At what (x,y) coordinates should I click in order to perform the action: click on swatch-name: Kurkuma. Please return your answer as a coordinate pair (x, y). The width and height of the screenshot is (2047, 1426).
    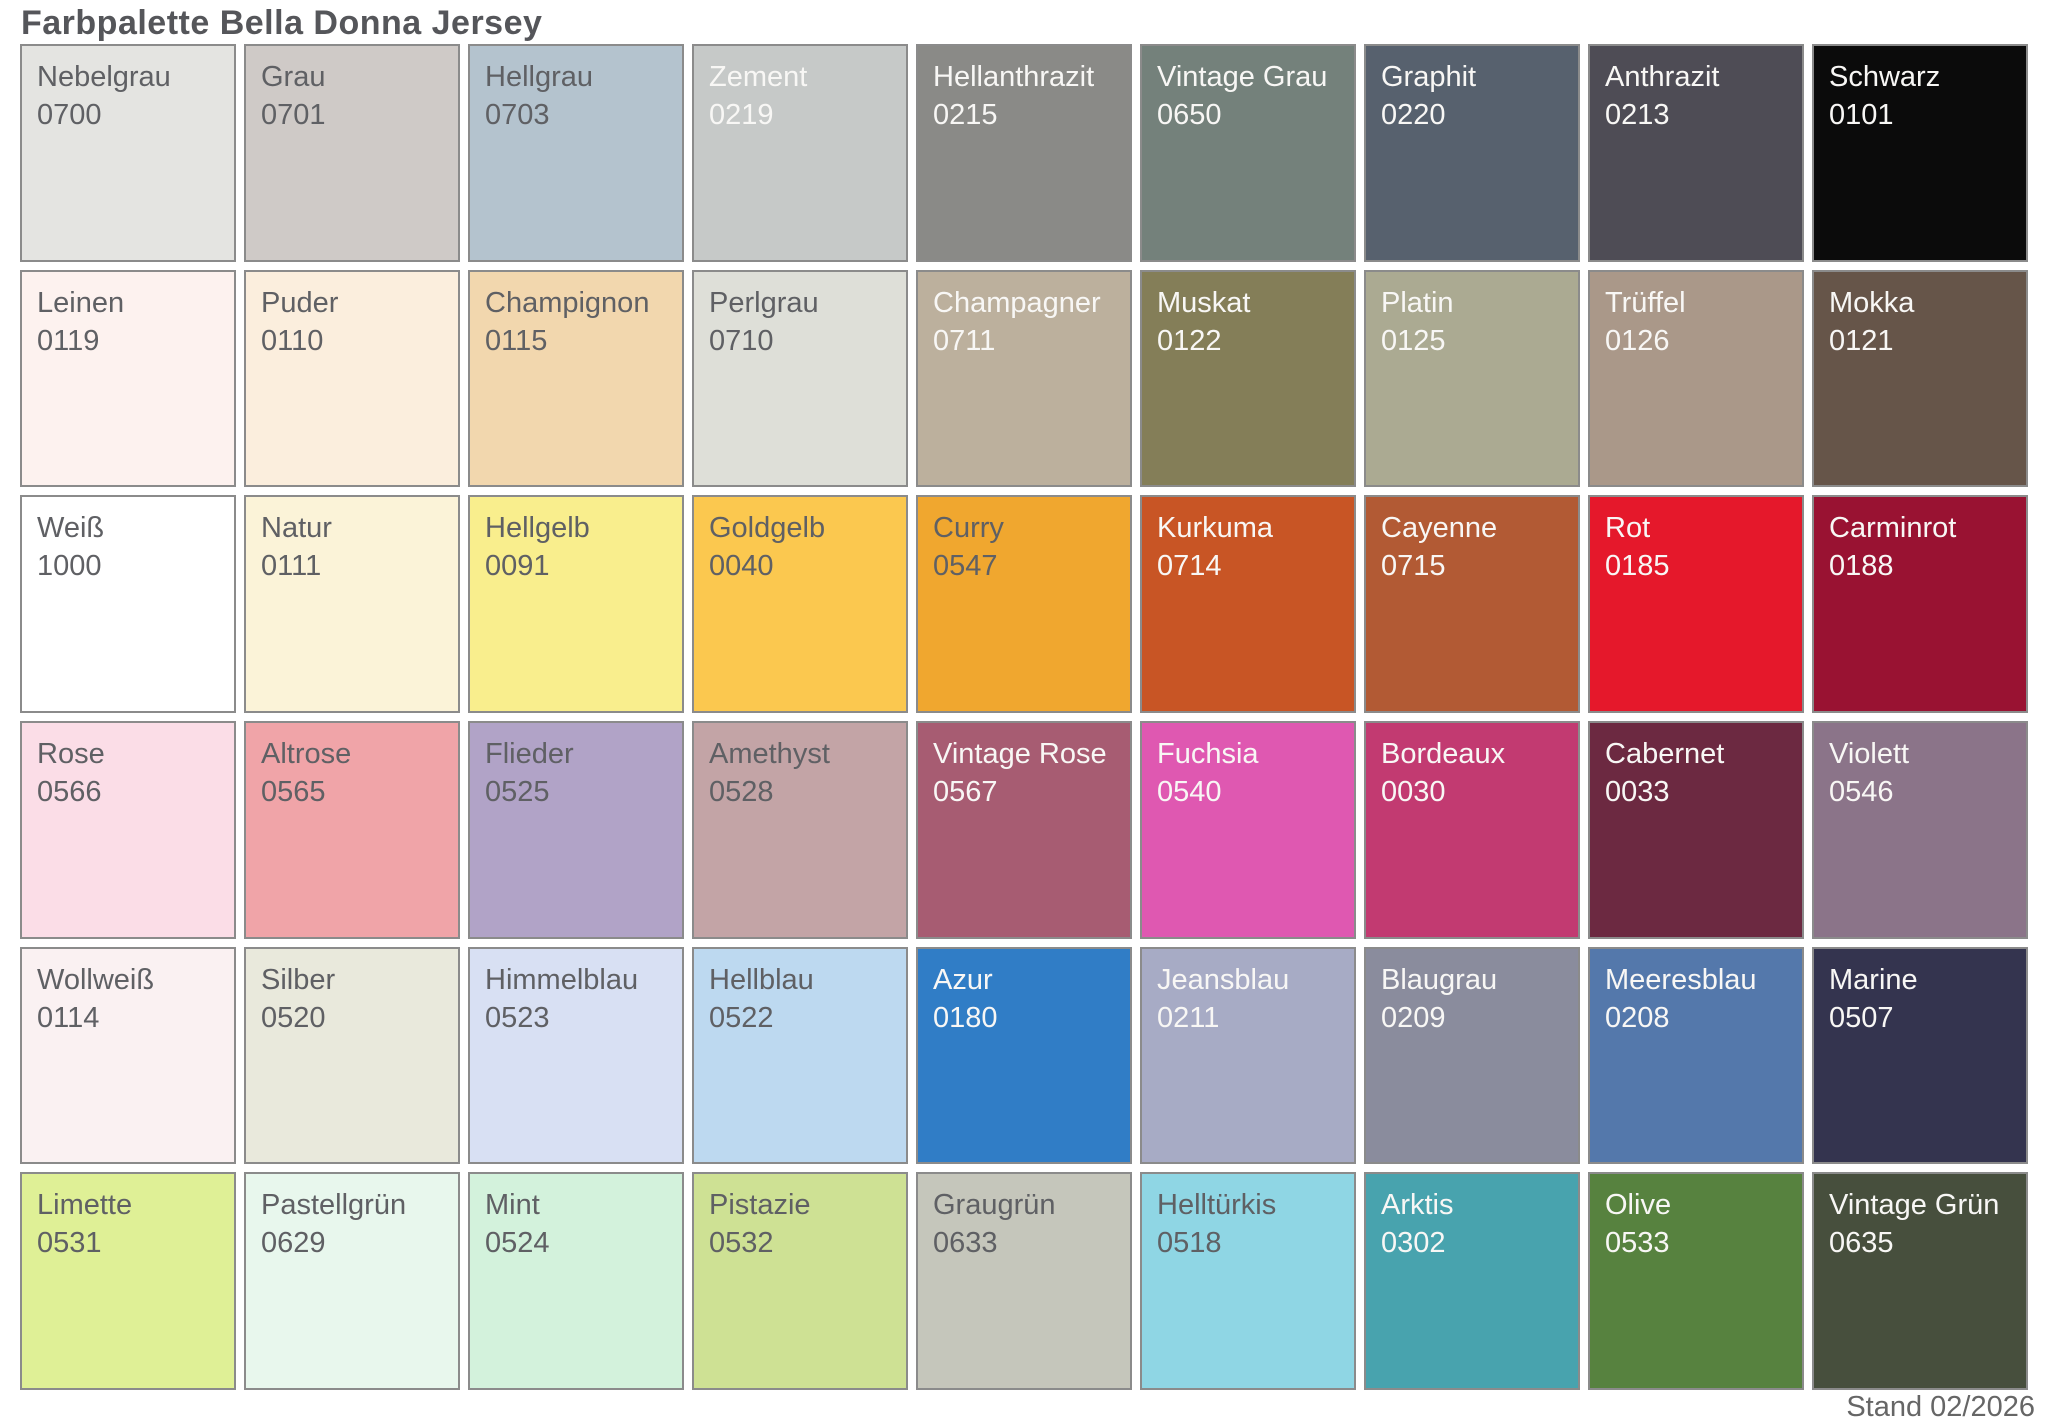
    Looking at the image, I should click on (1215, 528).